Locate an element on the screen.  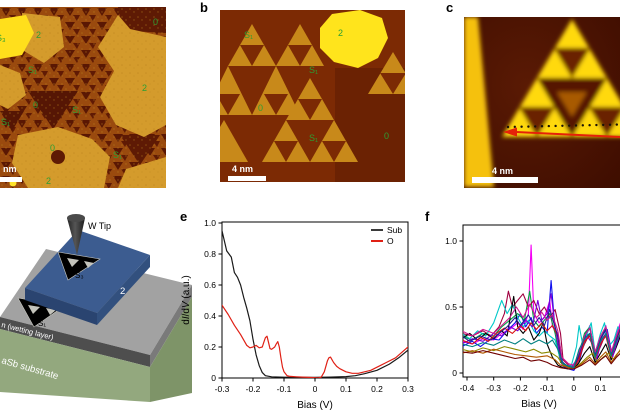
stm-c-sierpinski-triangle is located at coordinates (542, 102).